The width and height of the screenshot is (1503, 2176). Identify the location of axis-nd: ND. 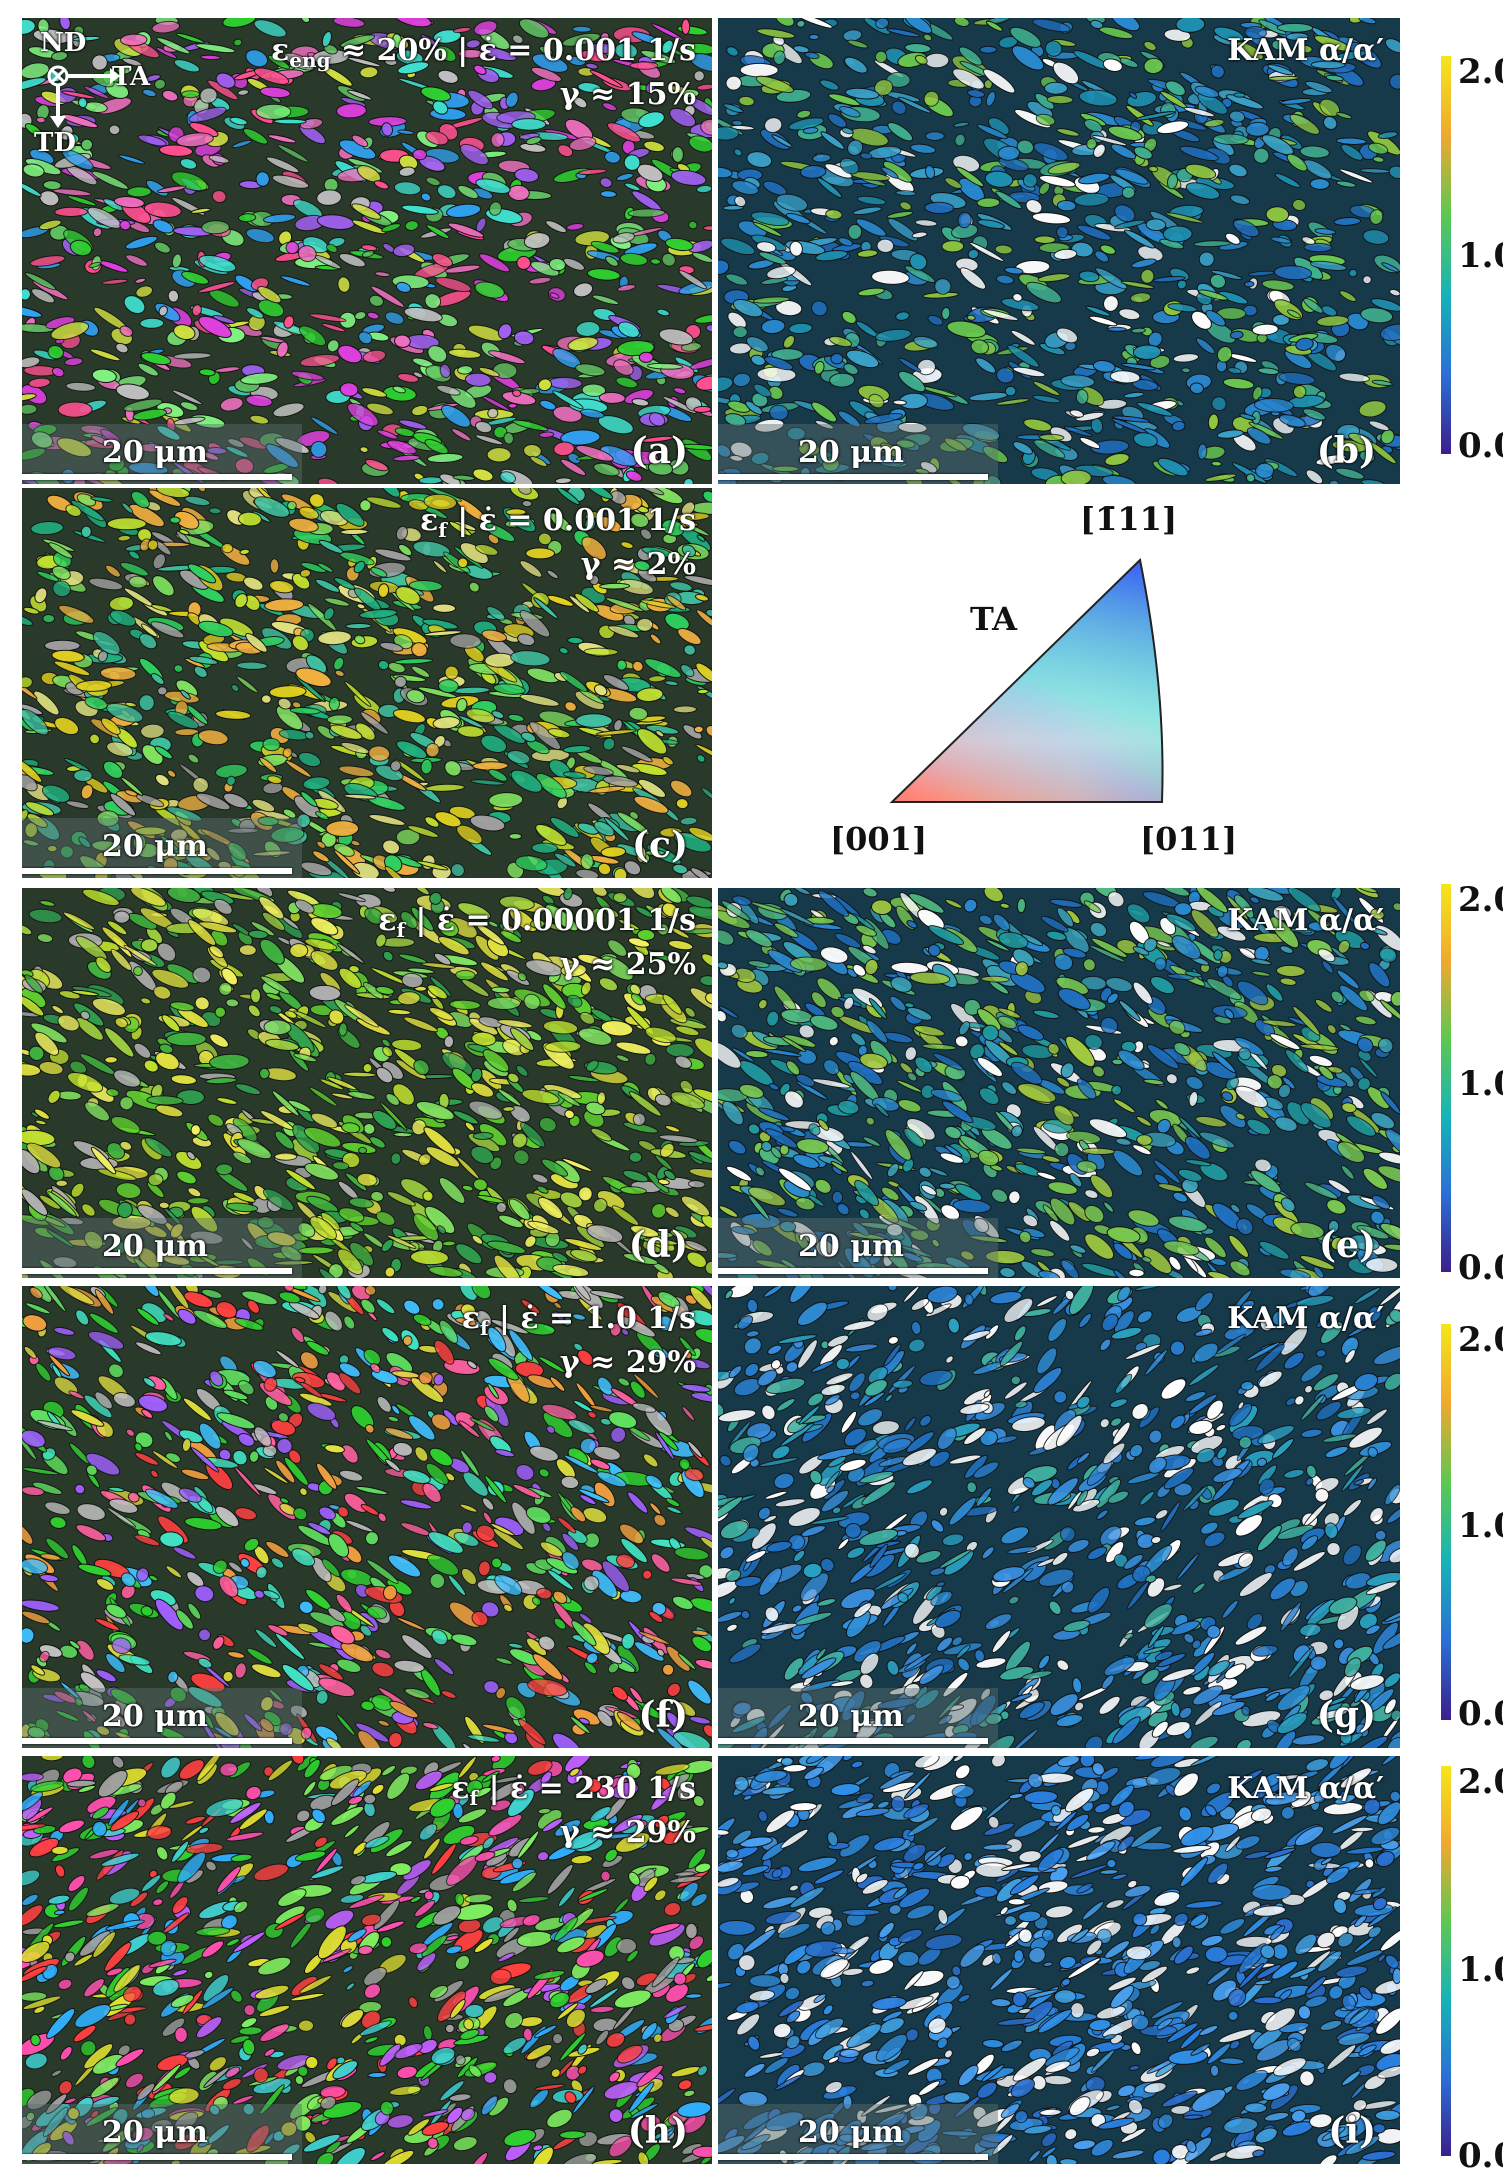
(63, 43).